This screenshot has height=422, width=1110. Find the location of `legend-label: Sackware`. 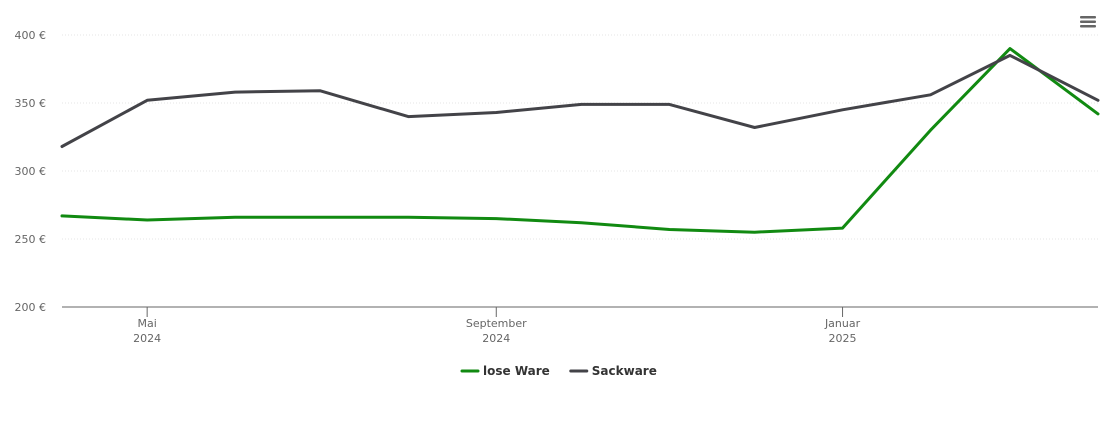

legend-label: Sackware is located at coordinates (624, 371).